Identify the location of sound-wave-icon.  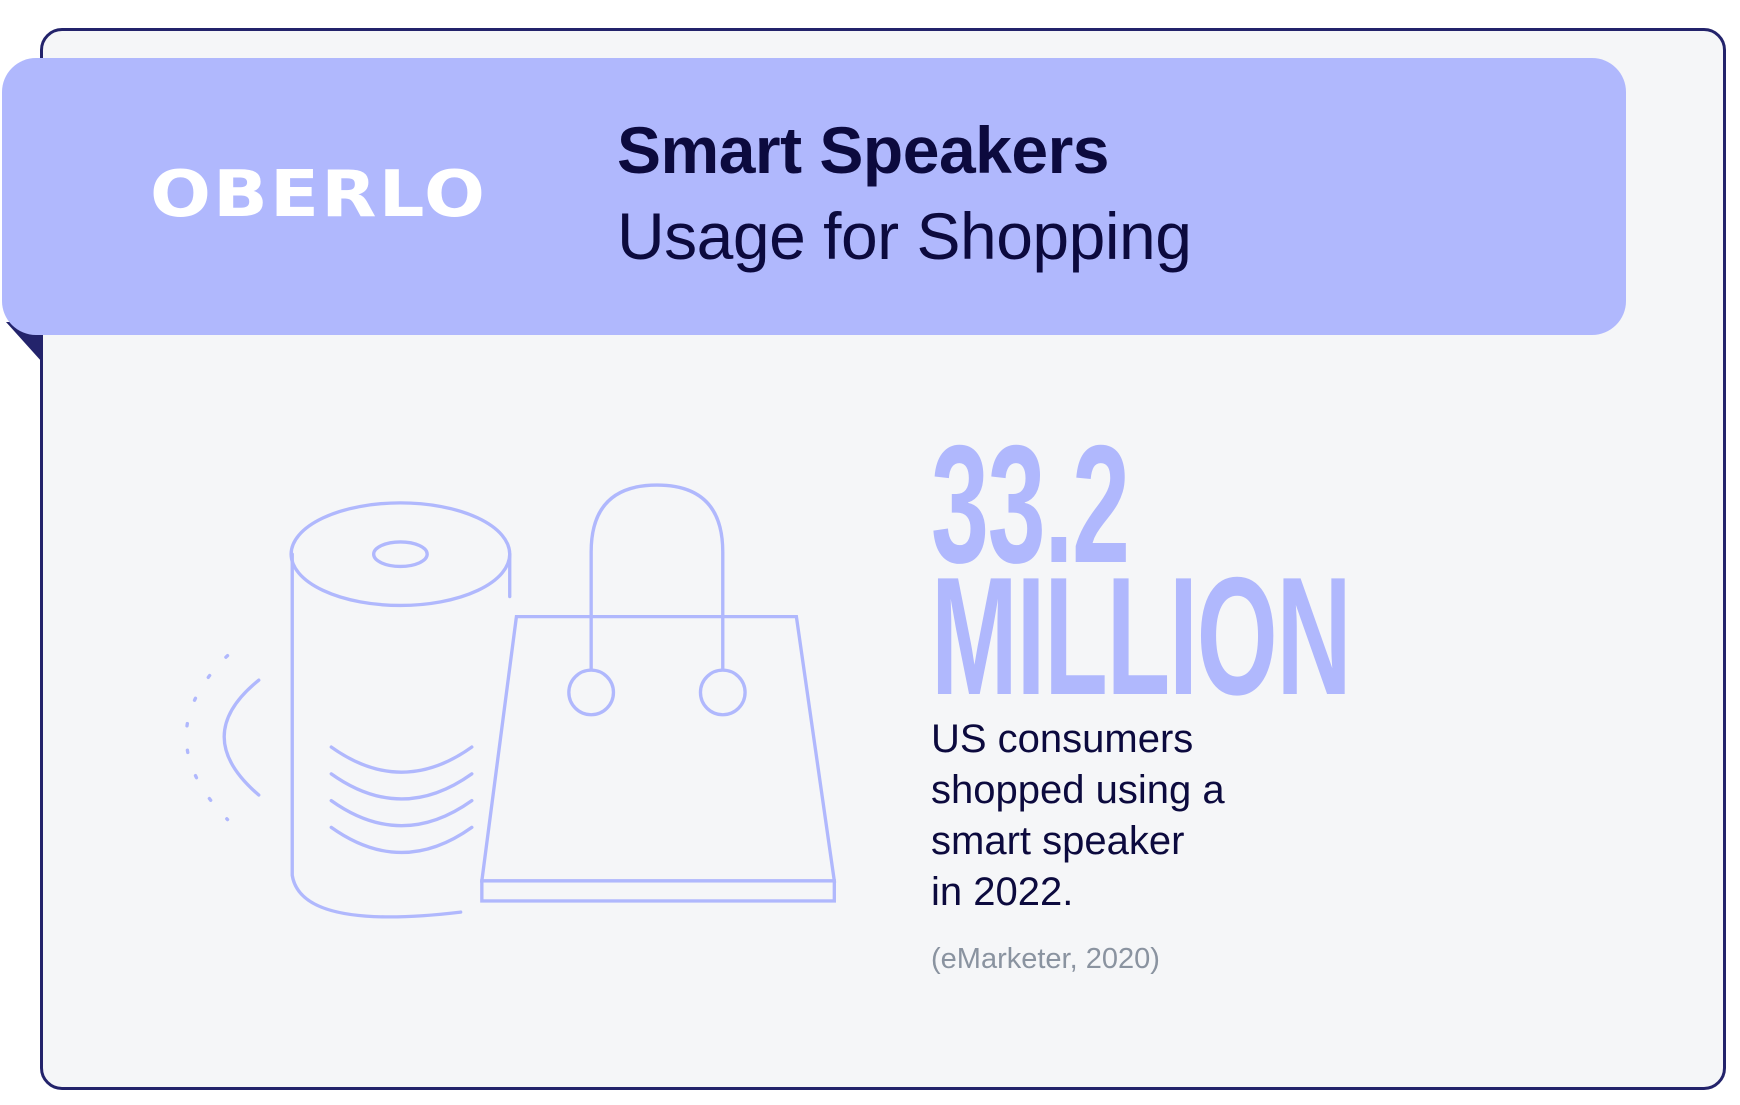
(222, 737).